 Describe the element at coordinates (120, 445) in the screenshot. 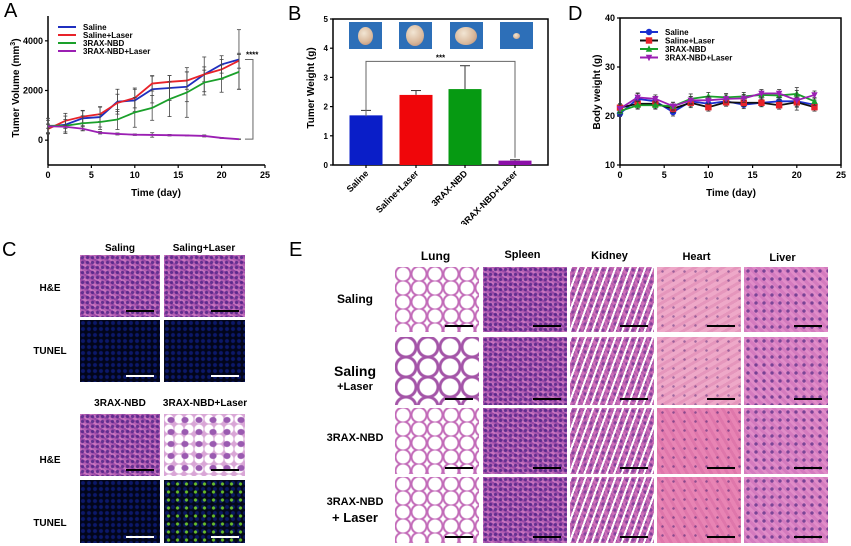

I see `image-he-3rax-nbd` at that location.